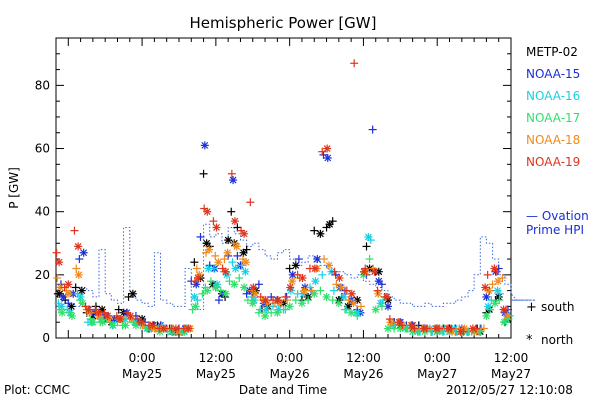 The image size is (600, 400). Describe the element at coordinates (42, 275) in the screenshot. I see `y-tick-label: 20` at that location.